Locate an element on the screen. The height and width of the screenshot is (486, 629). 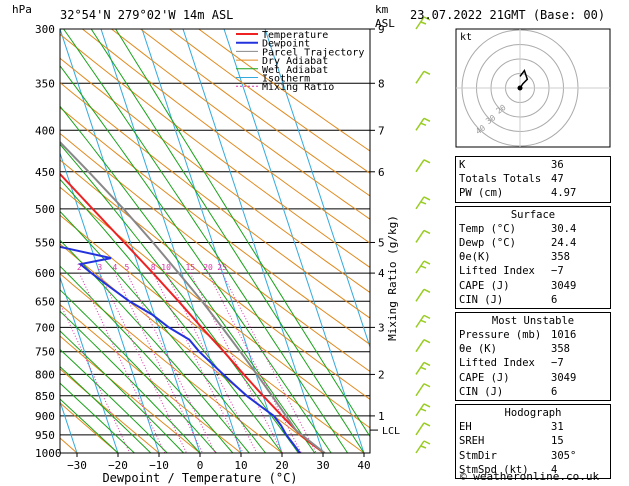
table-row: θe(K) 358 is located at coordinates (514, 257).